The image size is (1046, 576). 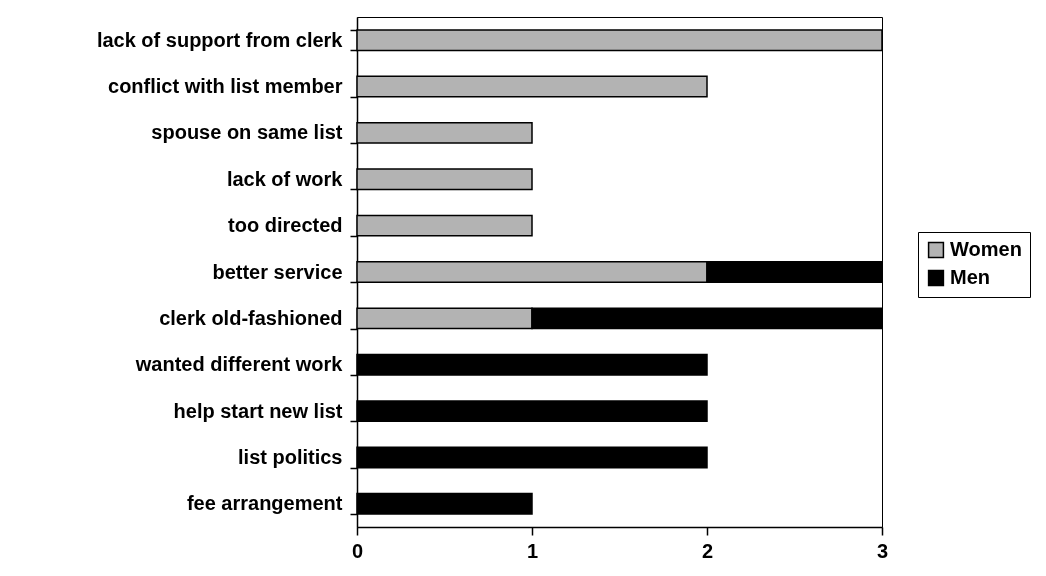 What do you see at coordinates (220, 39) in the screenshot?
I see `y-tick-label: lack of support from clerk` at bounding box center [220, 39].